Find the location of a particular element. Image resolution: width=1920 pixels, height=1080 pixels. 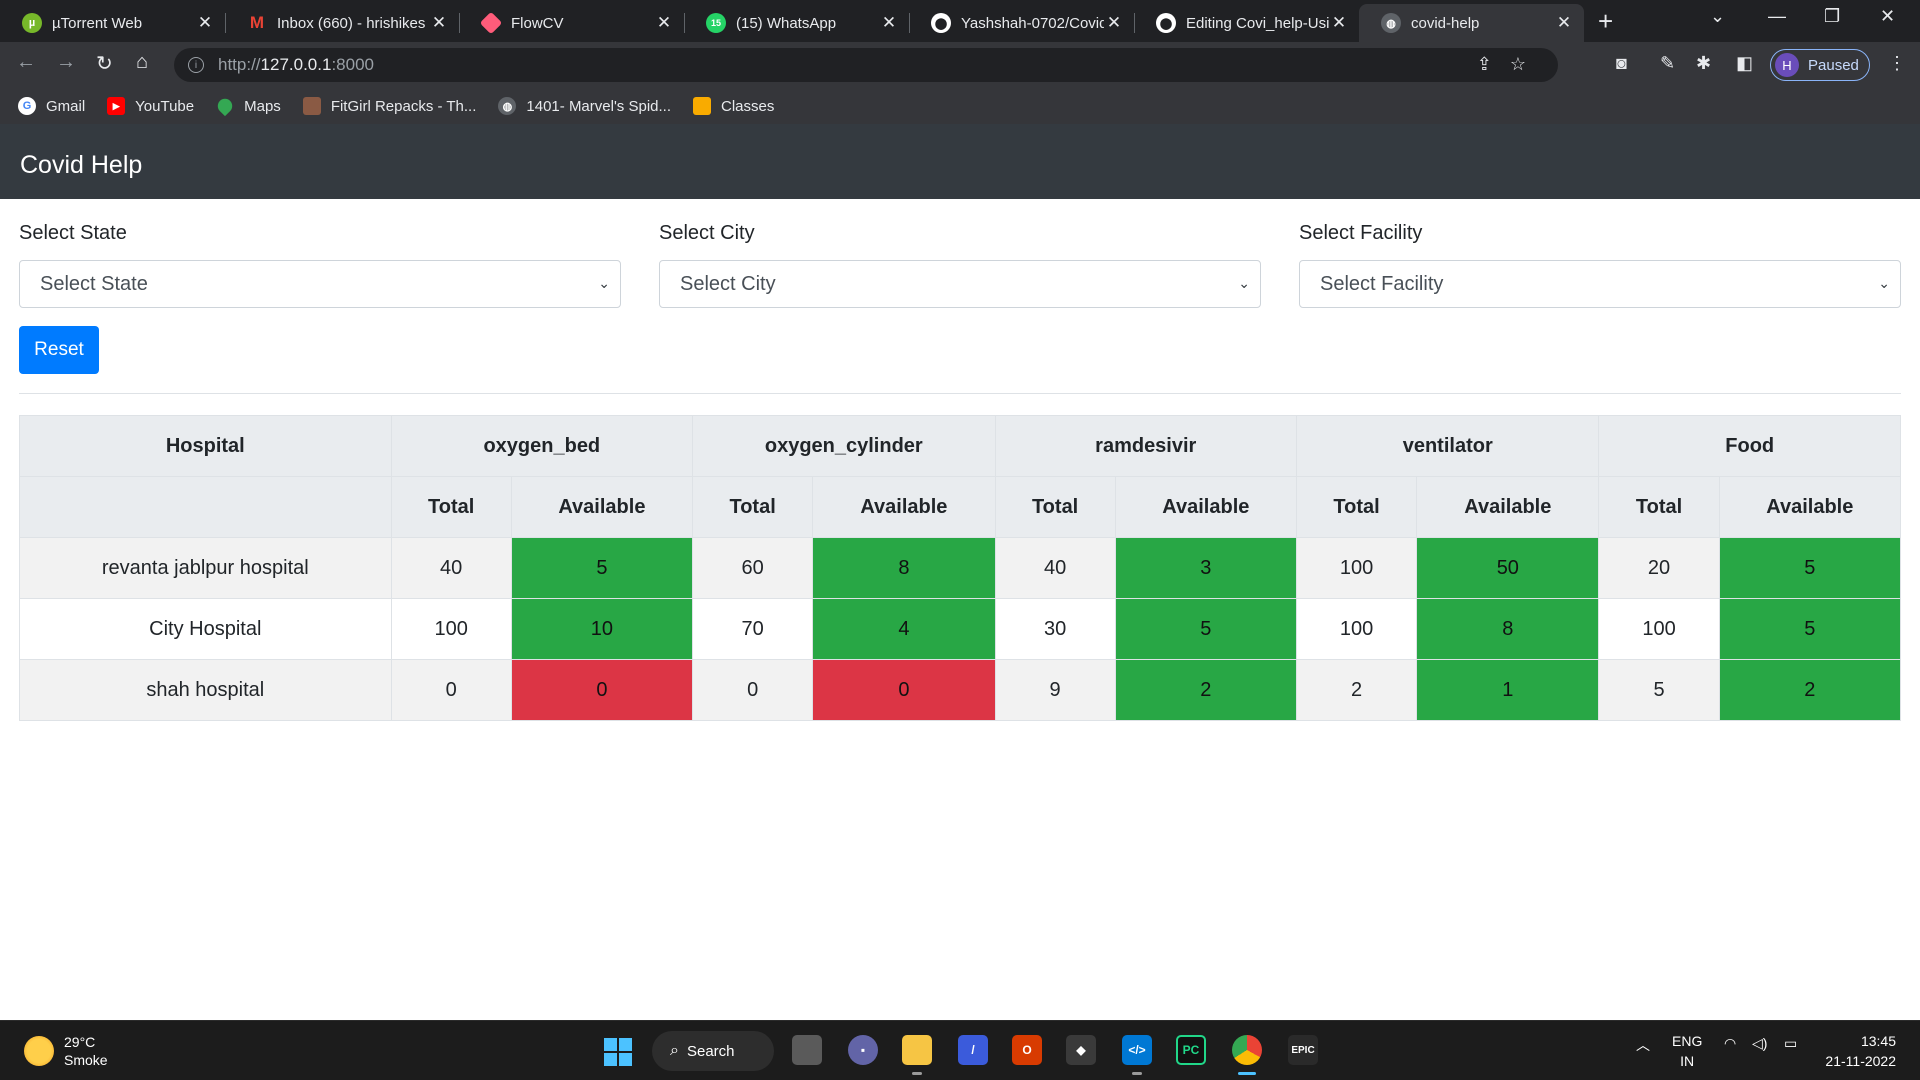

state-filter: Select State Select State ⌄ is located at coordinates (320, 265).